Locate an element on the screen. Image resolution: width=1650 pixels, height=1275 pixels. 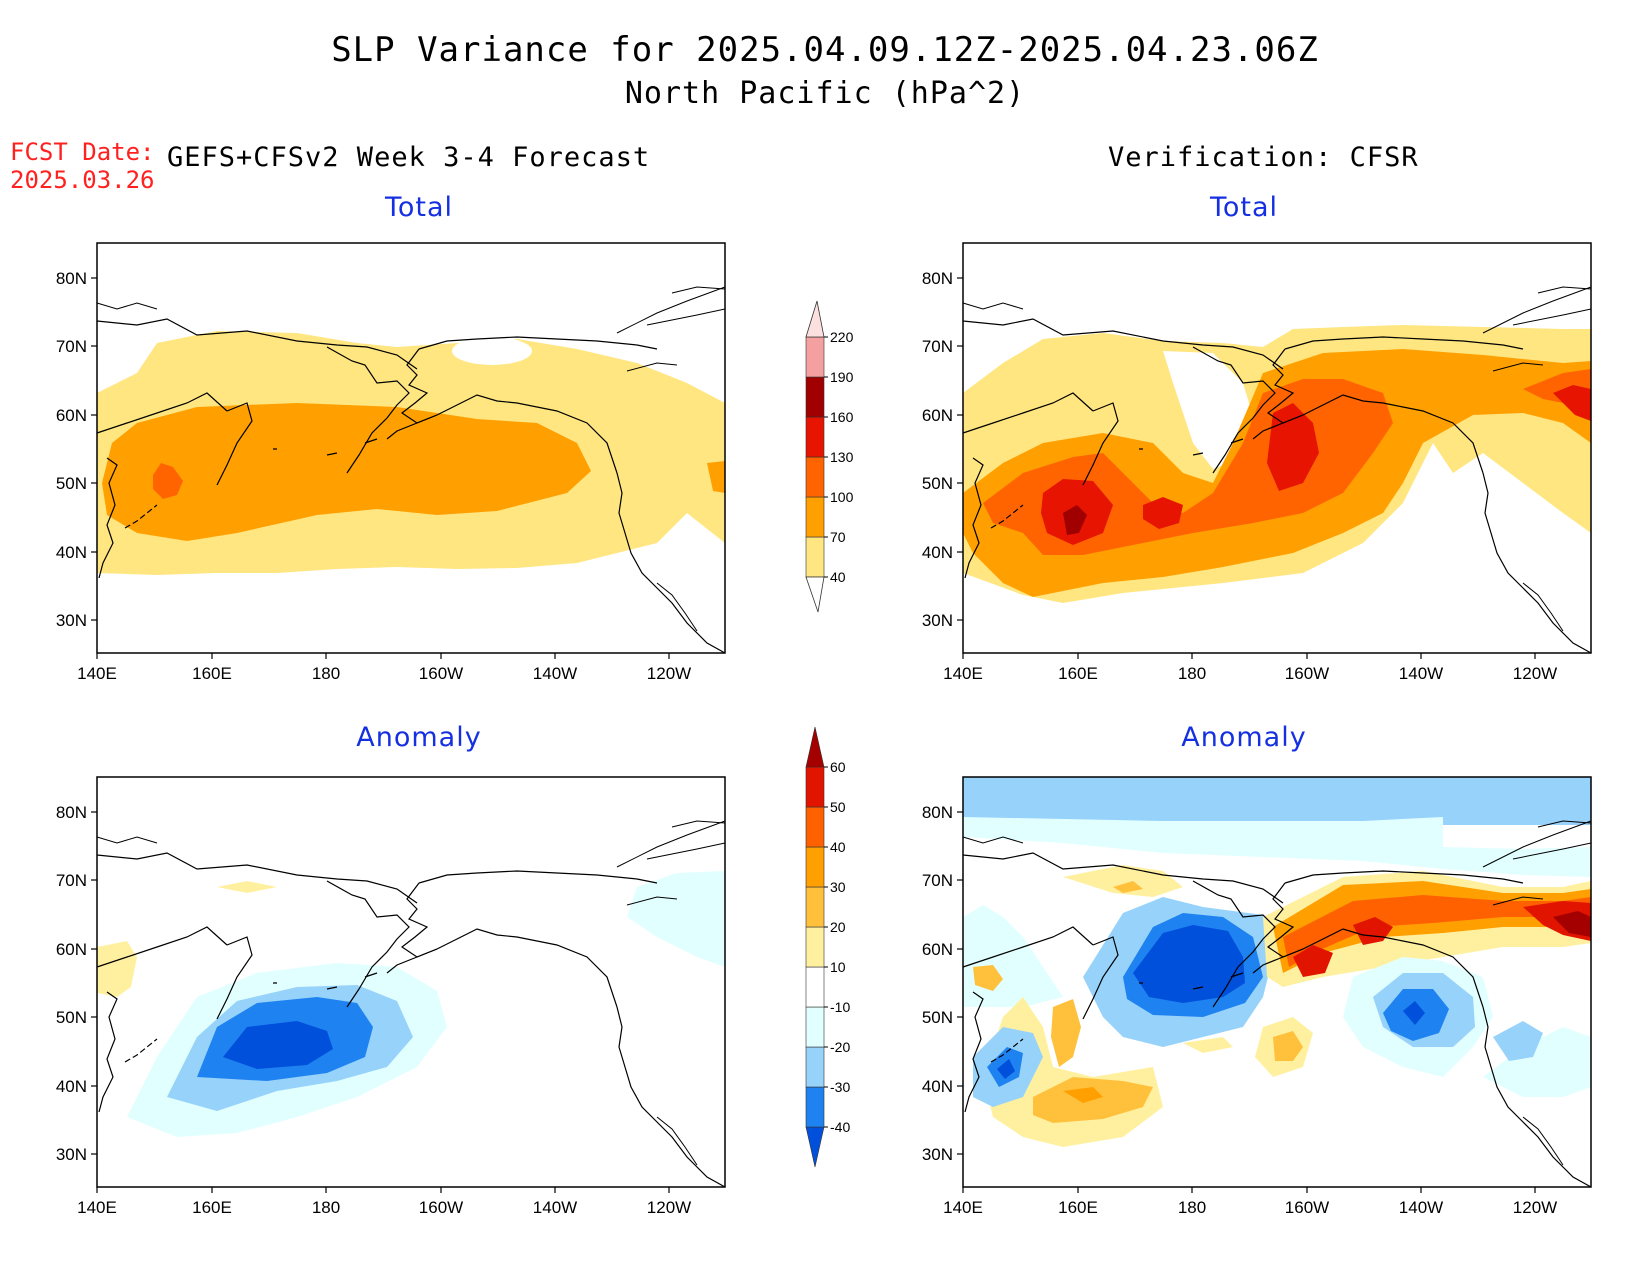
forecast-anomaly-map is located at coordinates (411, 982).